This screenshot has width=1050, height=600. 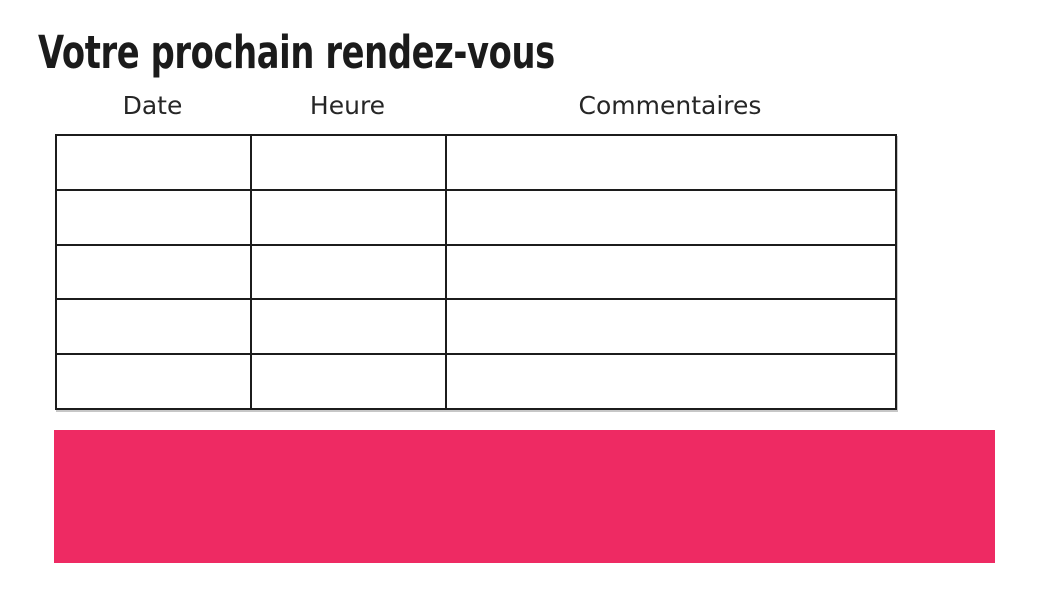 I want to click on page-title: Votre prochain rendez-vous, so click(x=296, y=52).